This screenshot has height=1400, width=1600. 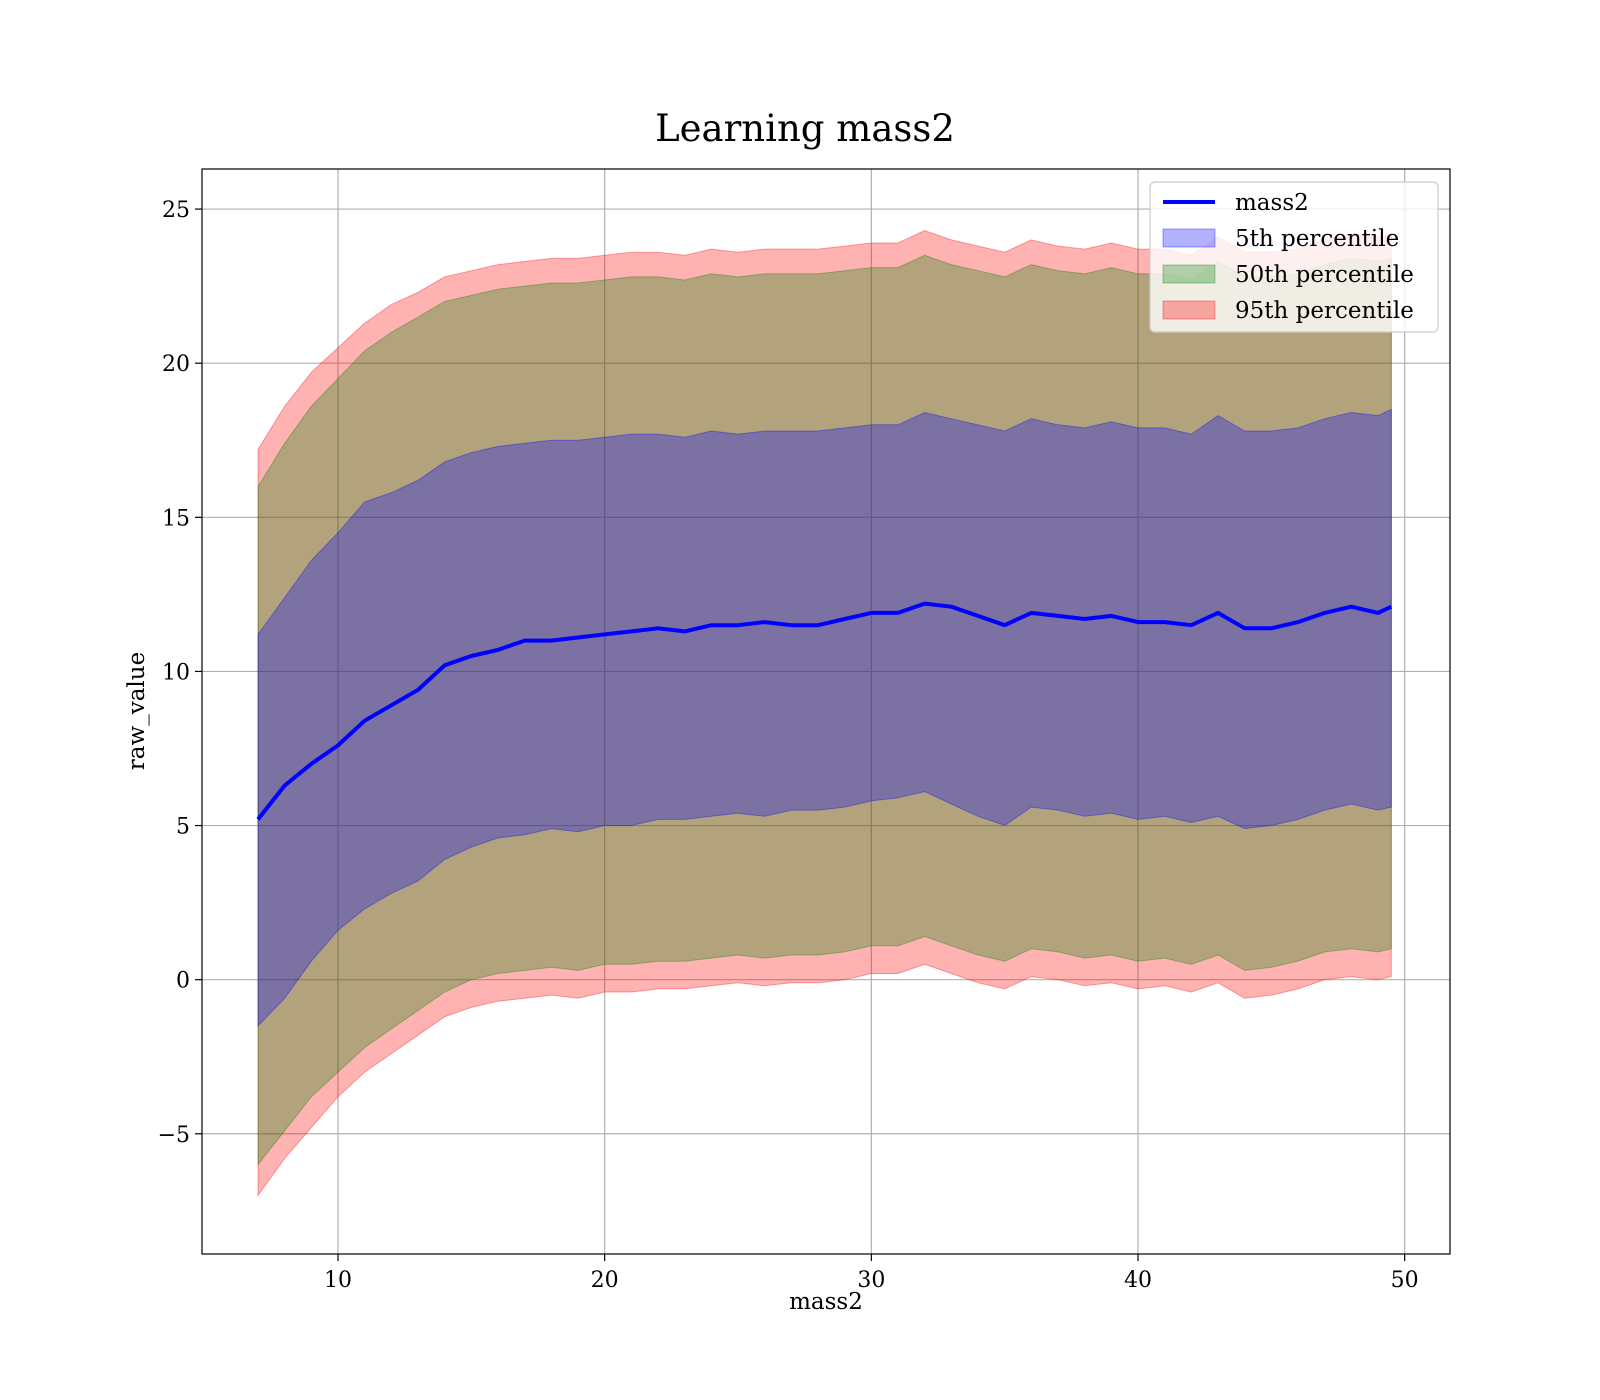 I want to click on y-tick-label: 15, so click(x=176, y=518).